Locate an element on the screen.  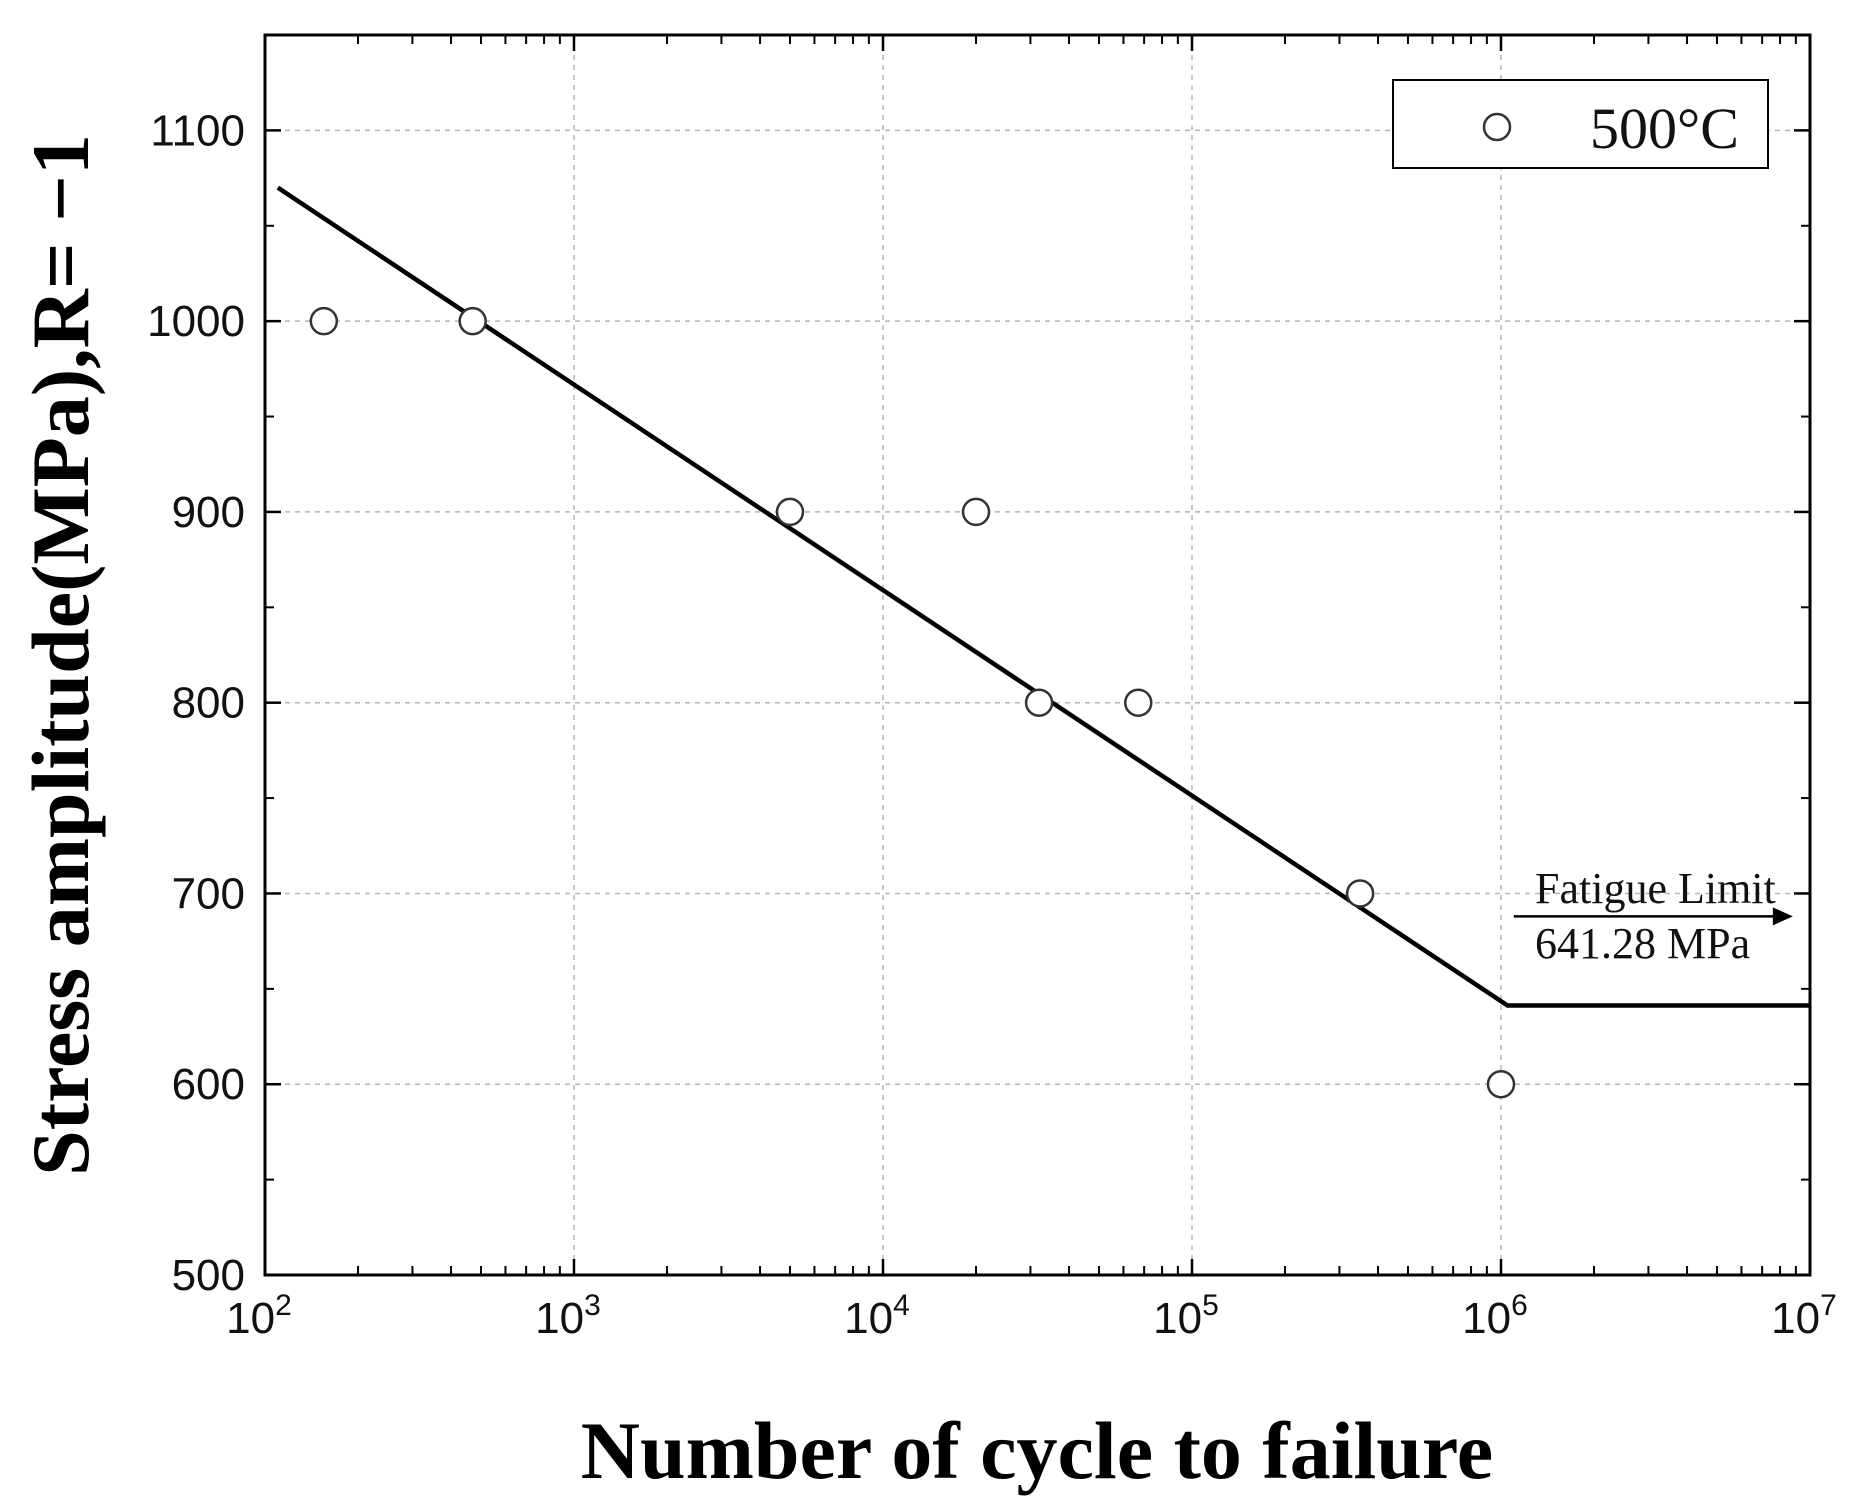
x-axis-title: Number of cycle to failure is located at coordinates (1037, 1450).